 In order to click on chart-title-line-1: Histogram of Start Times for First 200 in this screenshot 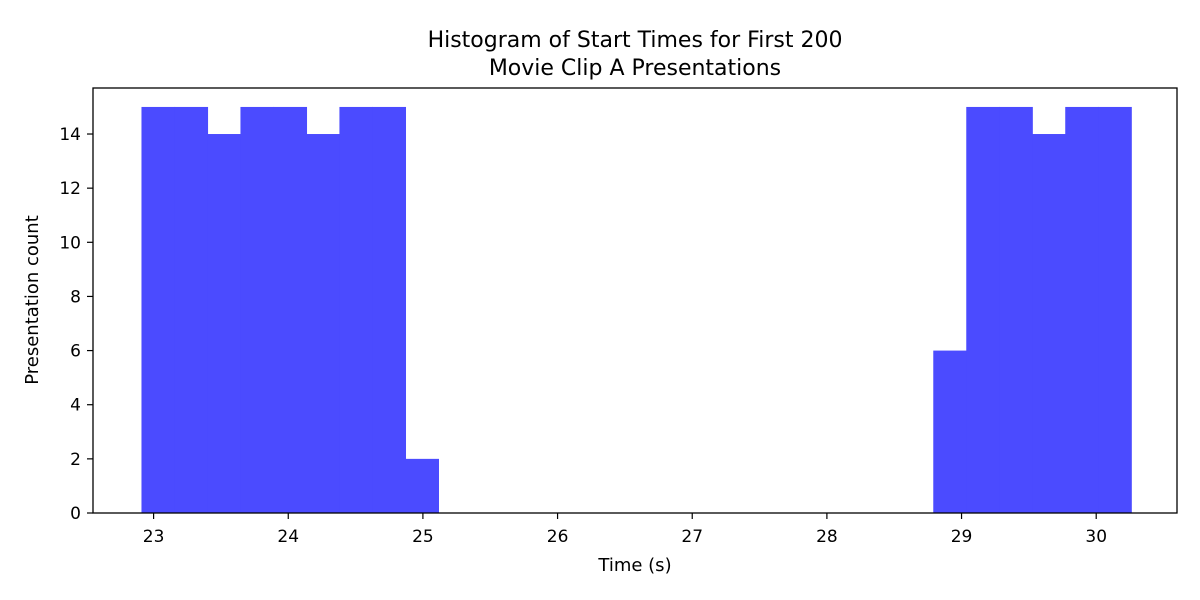, I will do `click(635, 40)`.